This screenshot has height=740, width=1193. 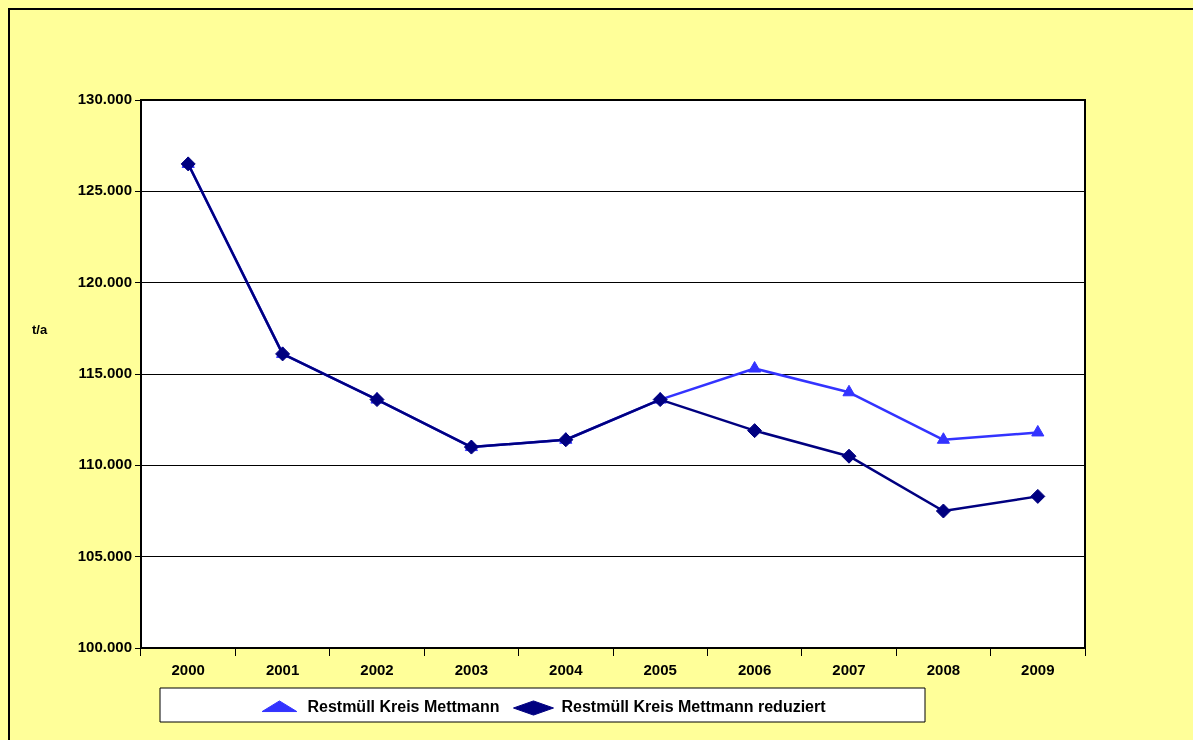 What do you see at coordinates (105, 373) in the screenshot?
I see `y-tick-label: 115.000` at bounding box center [105, 373].